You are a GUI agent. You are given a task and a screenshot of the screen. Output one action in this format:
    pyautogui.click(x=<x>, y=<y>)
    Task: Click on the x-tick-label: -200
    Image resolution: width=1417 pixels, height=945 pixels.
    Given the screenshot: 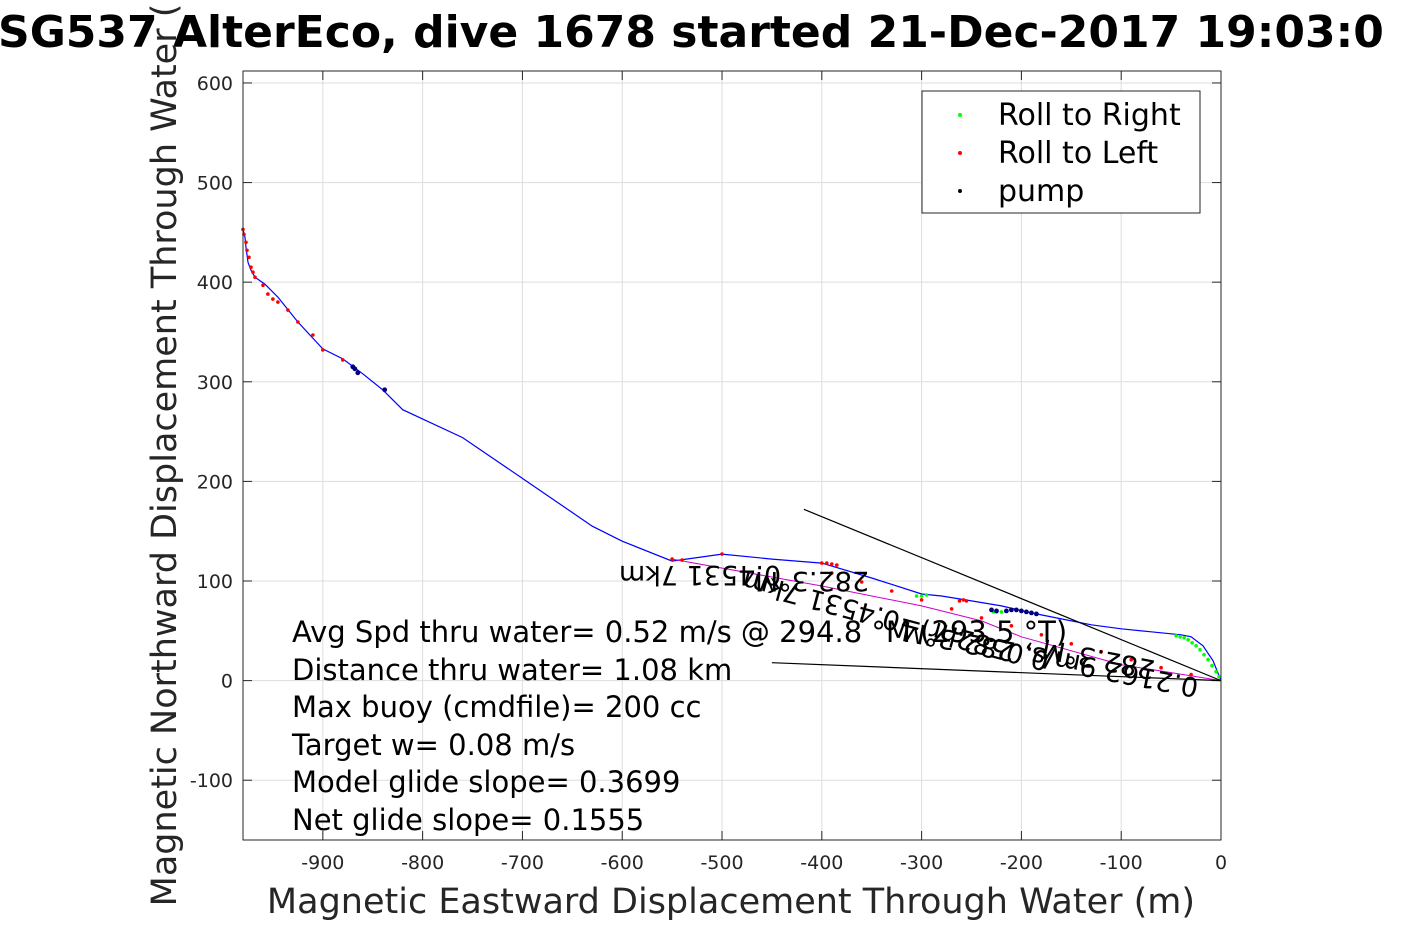 What is the action you would take?
    pyautogui.click(x=1021, y=863)
    